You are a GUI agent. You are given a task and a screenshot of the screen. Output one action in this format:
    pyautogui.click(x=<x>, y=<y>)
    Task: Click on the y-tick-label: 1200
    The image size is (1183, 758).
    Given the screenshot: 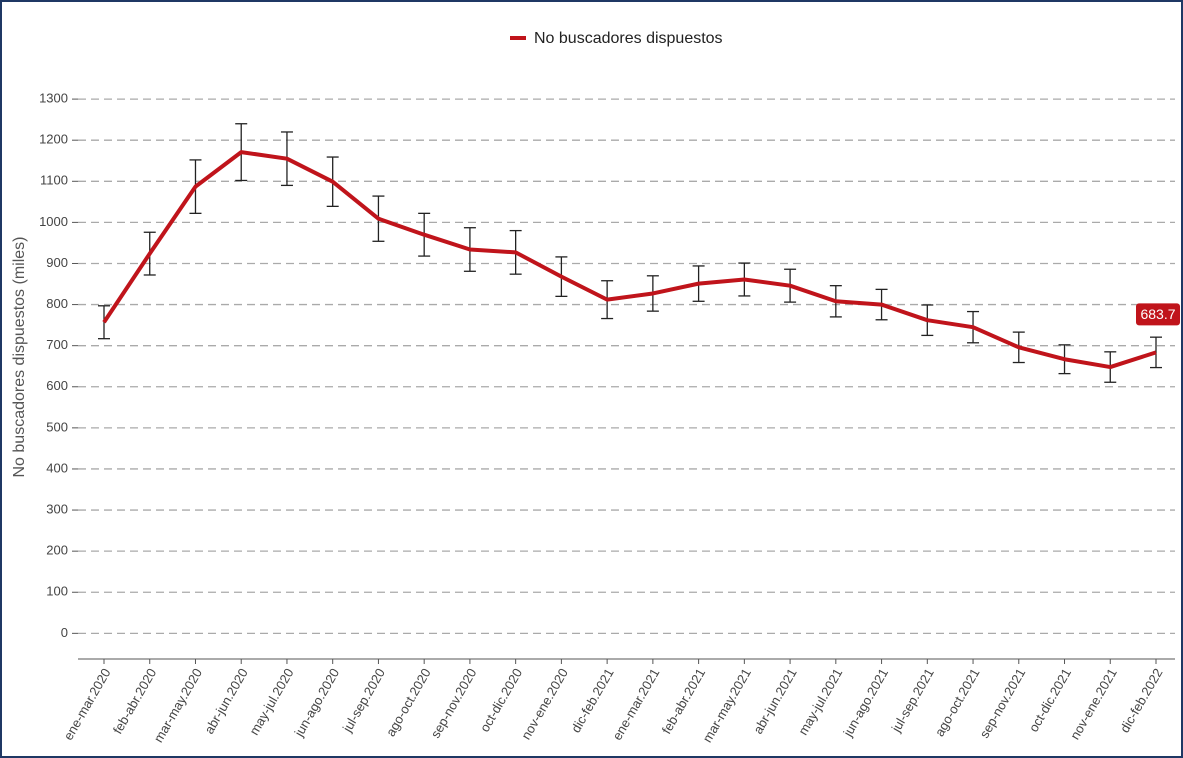 What is the action you would take?
    pyautogui.click(x=53, y=139)
    